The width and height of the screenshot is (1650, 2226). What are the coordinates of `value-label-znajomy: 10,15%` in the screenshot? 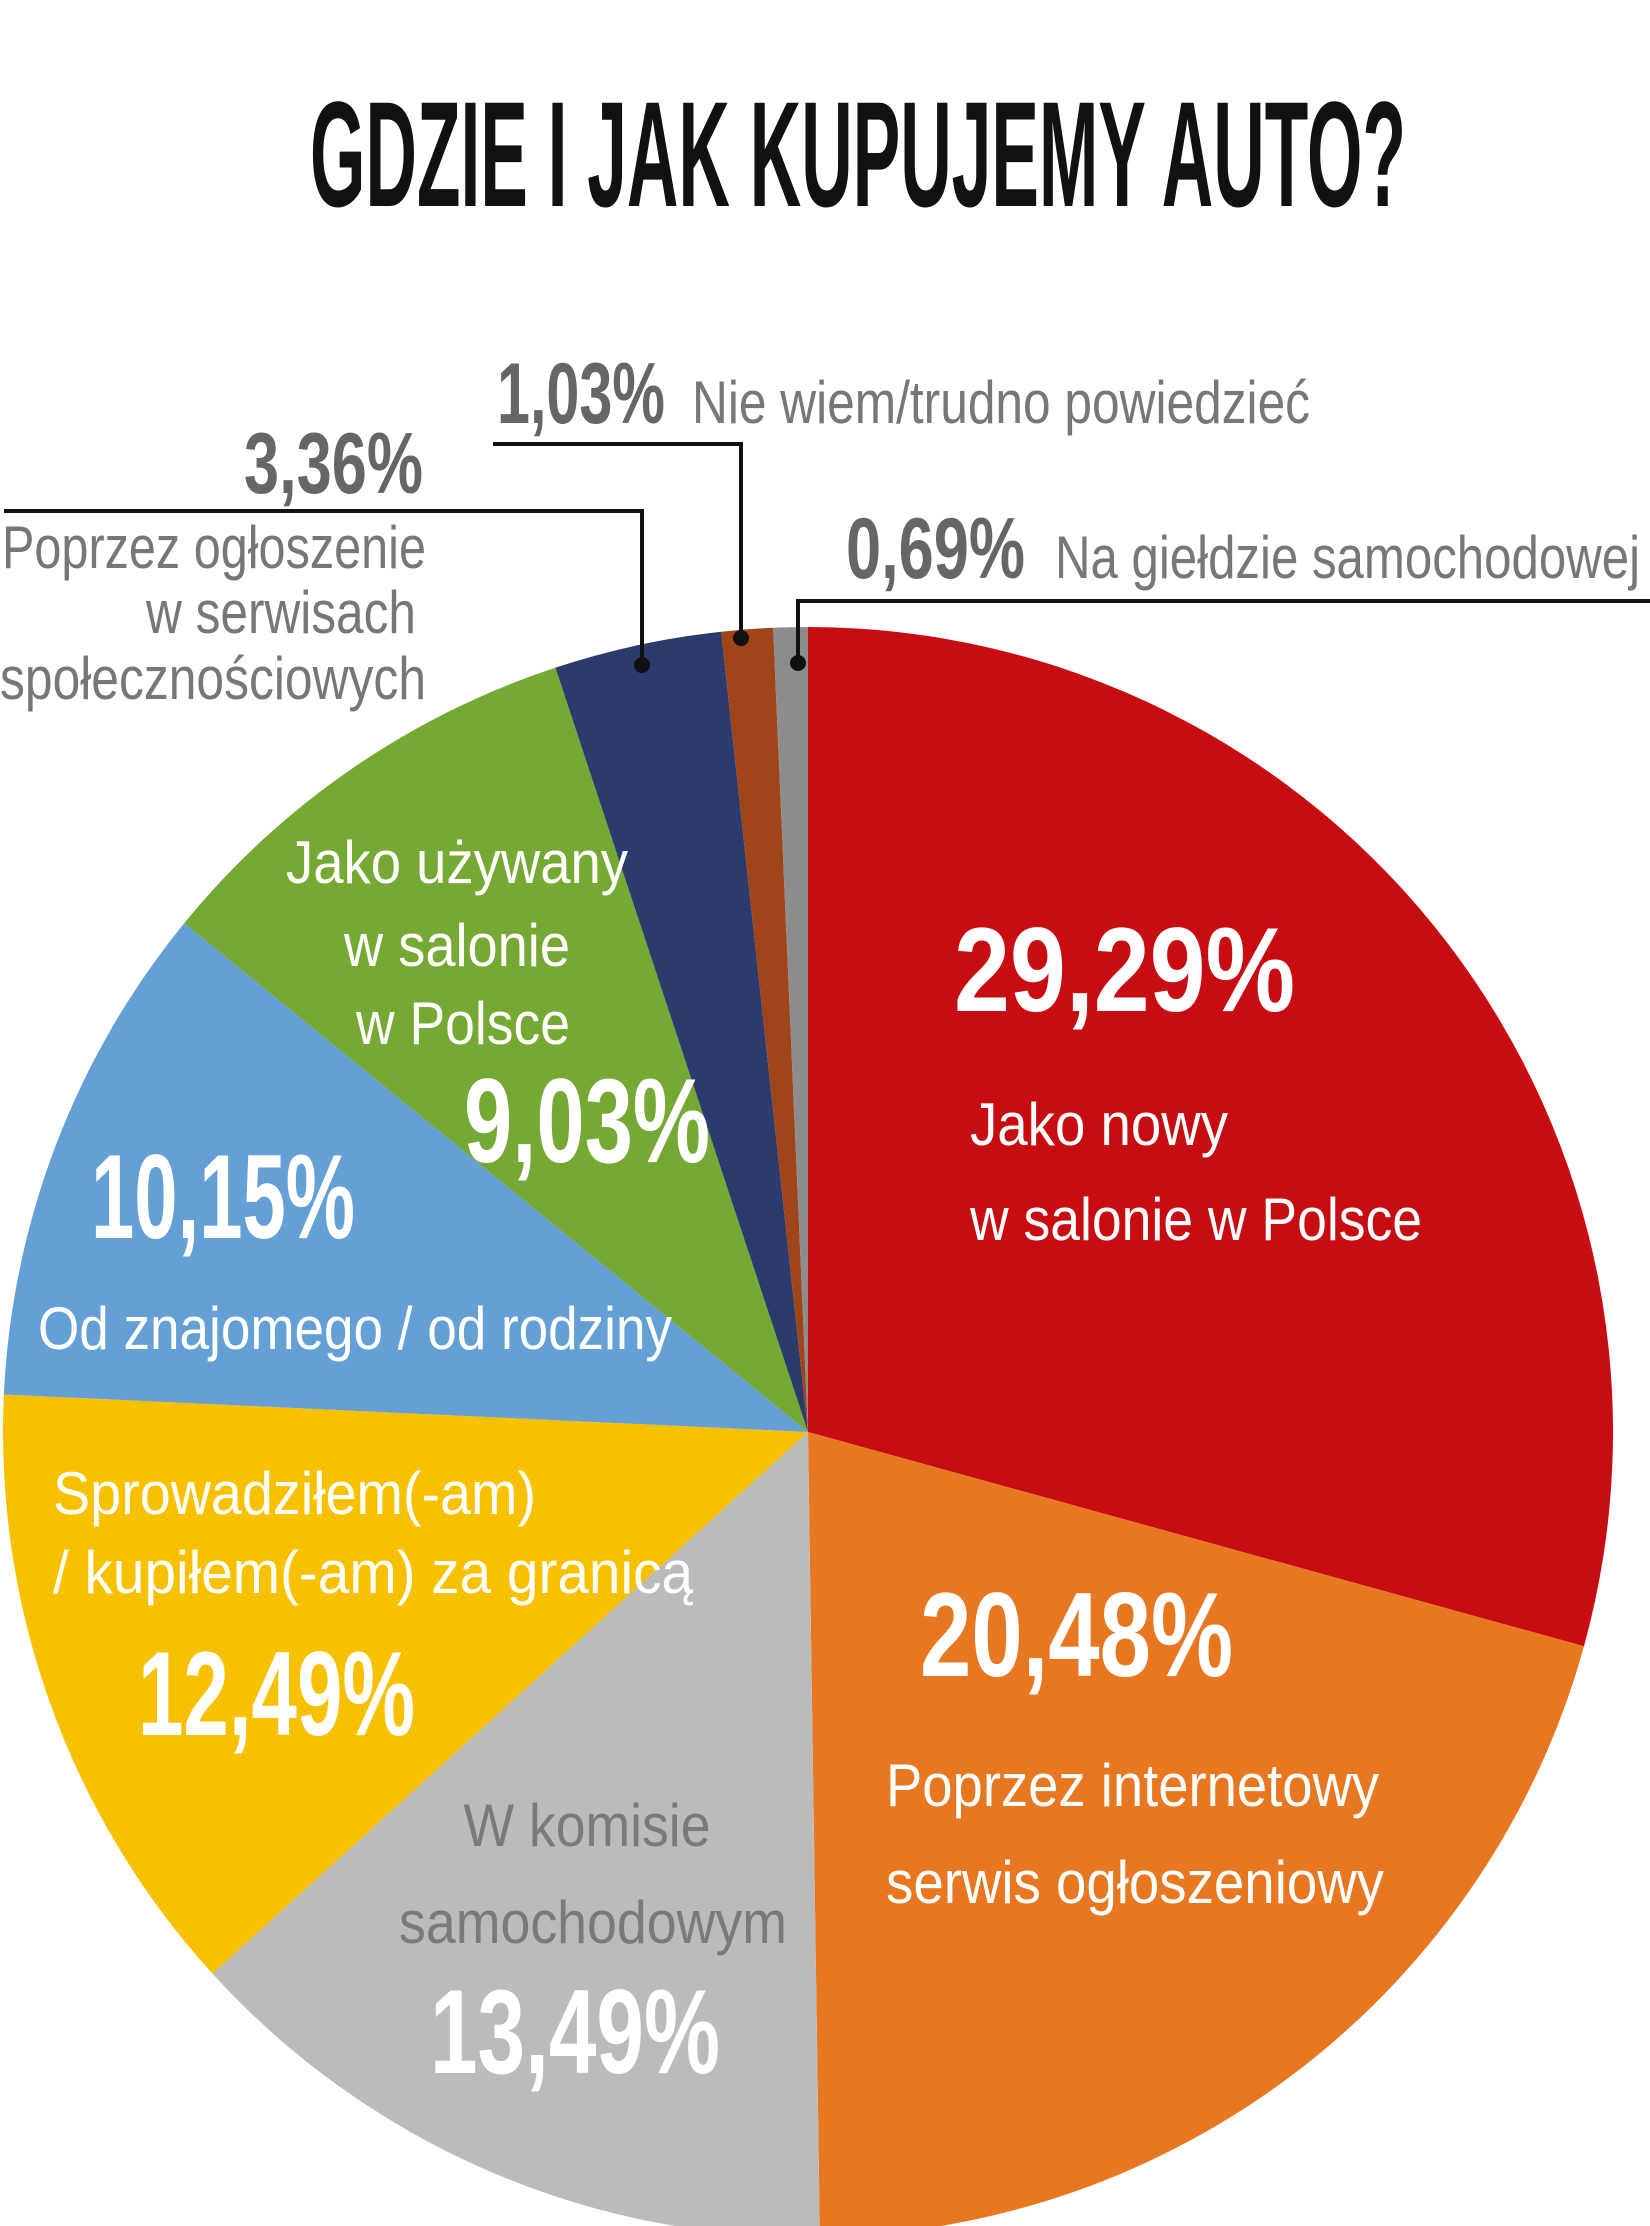 It's located at (223, 1197).